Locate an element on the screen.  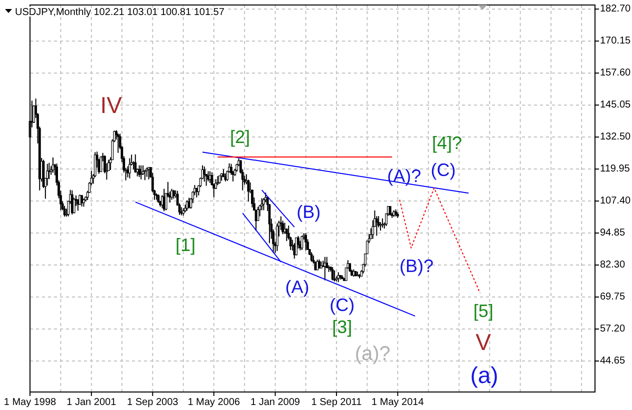
annotation: [5] is located at coordinates (483, 311).